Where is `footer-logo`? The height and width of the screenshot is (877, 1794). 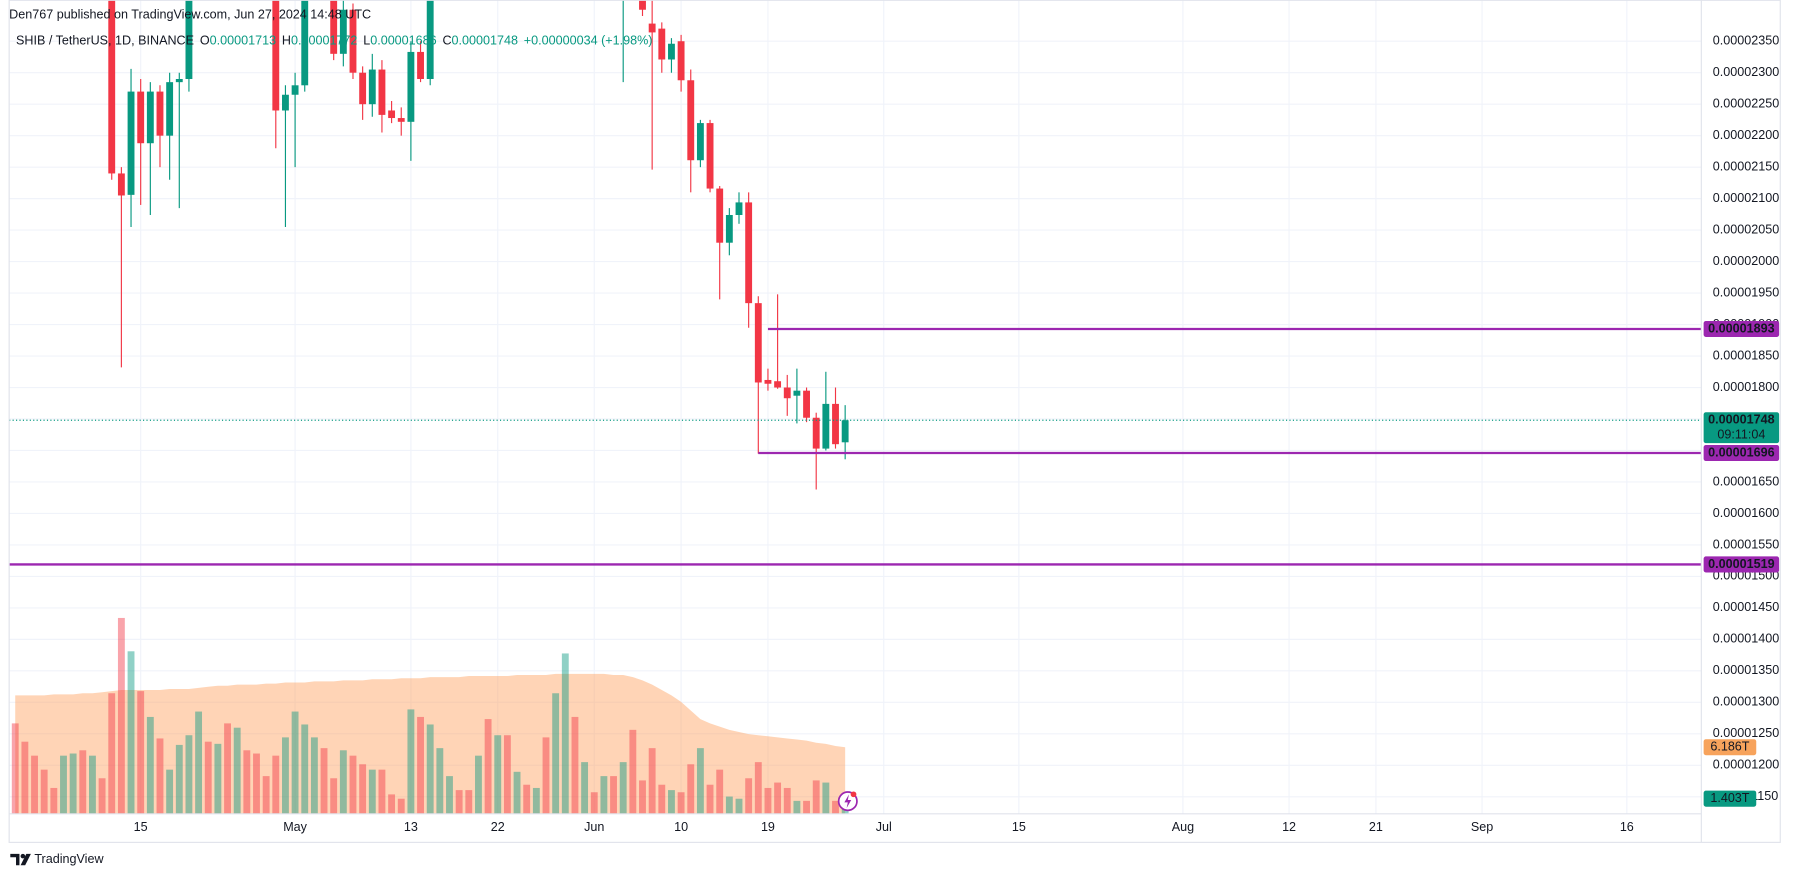
footer-logo is located at coordinates (20, 859).